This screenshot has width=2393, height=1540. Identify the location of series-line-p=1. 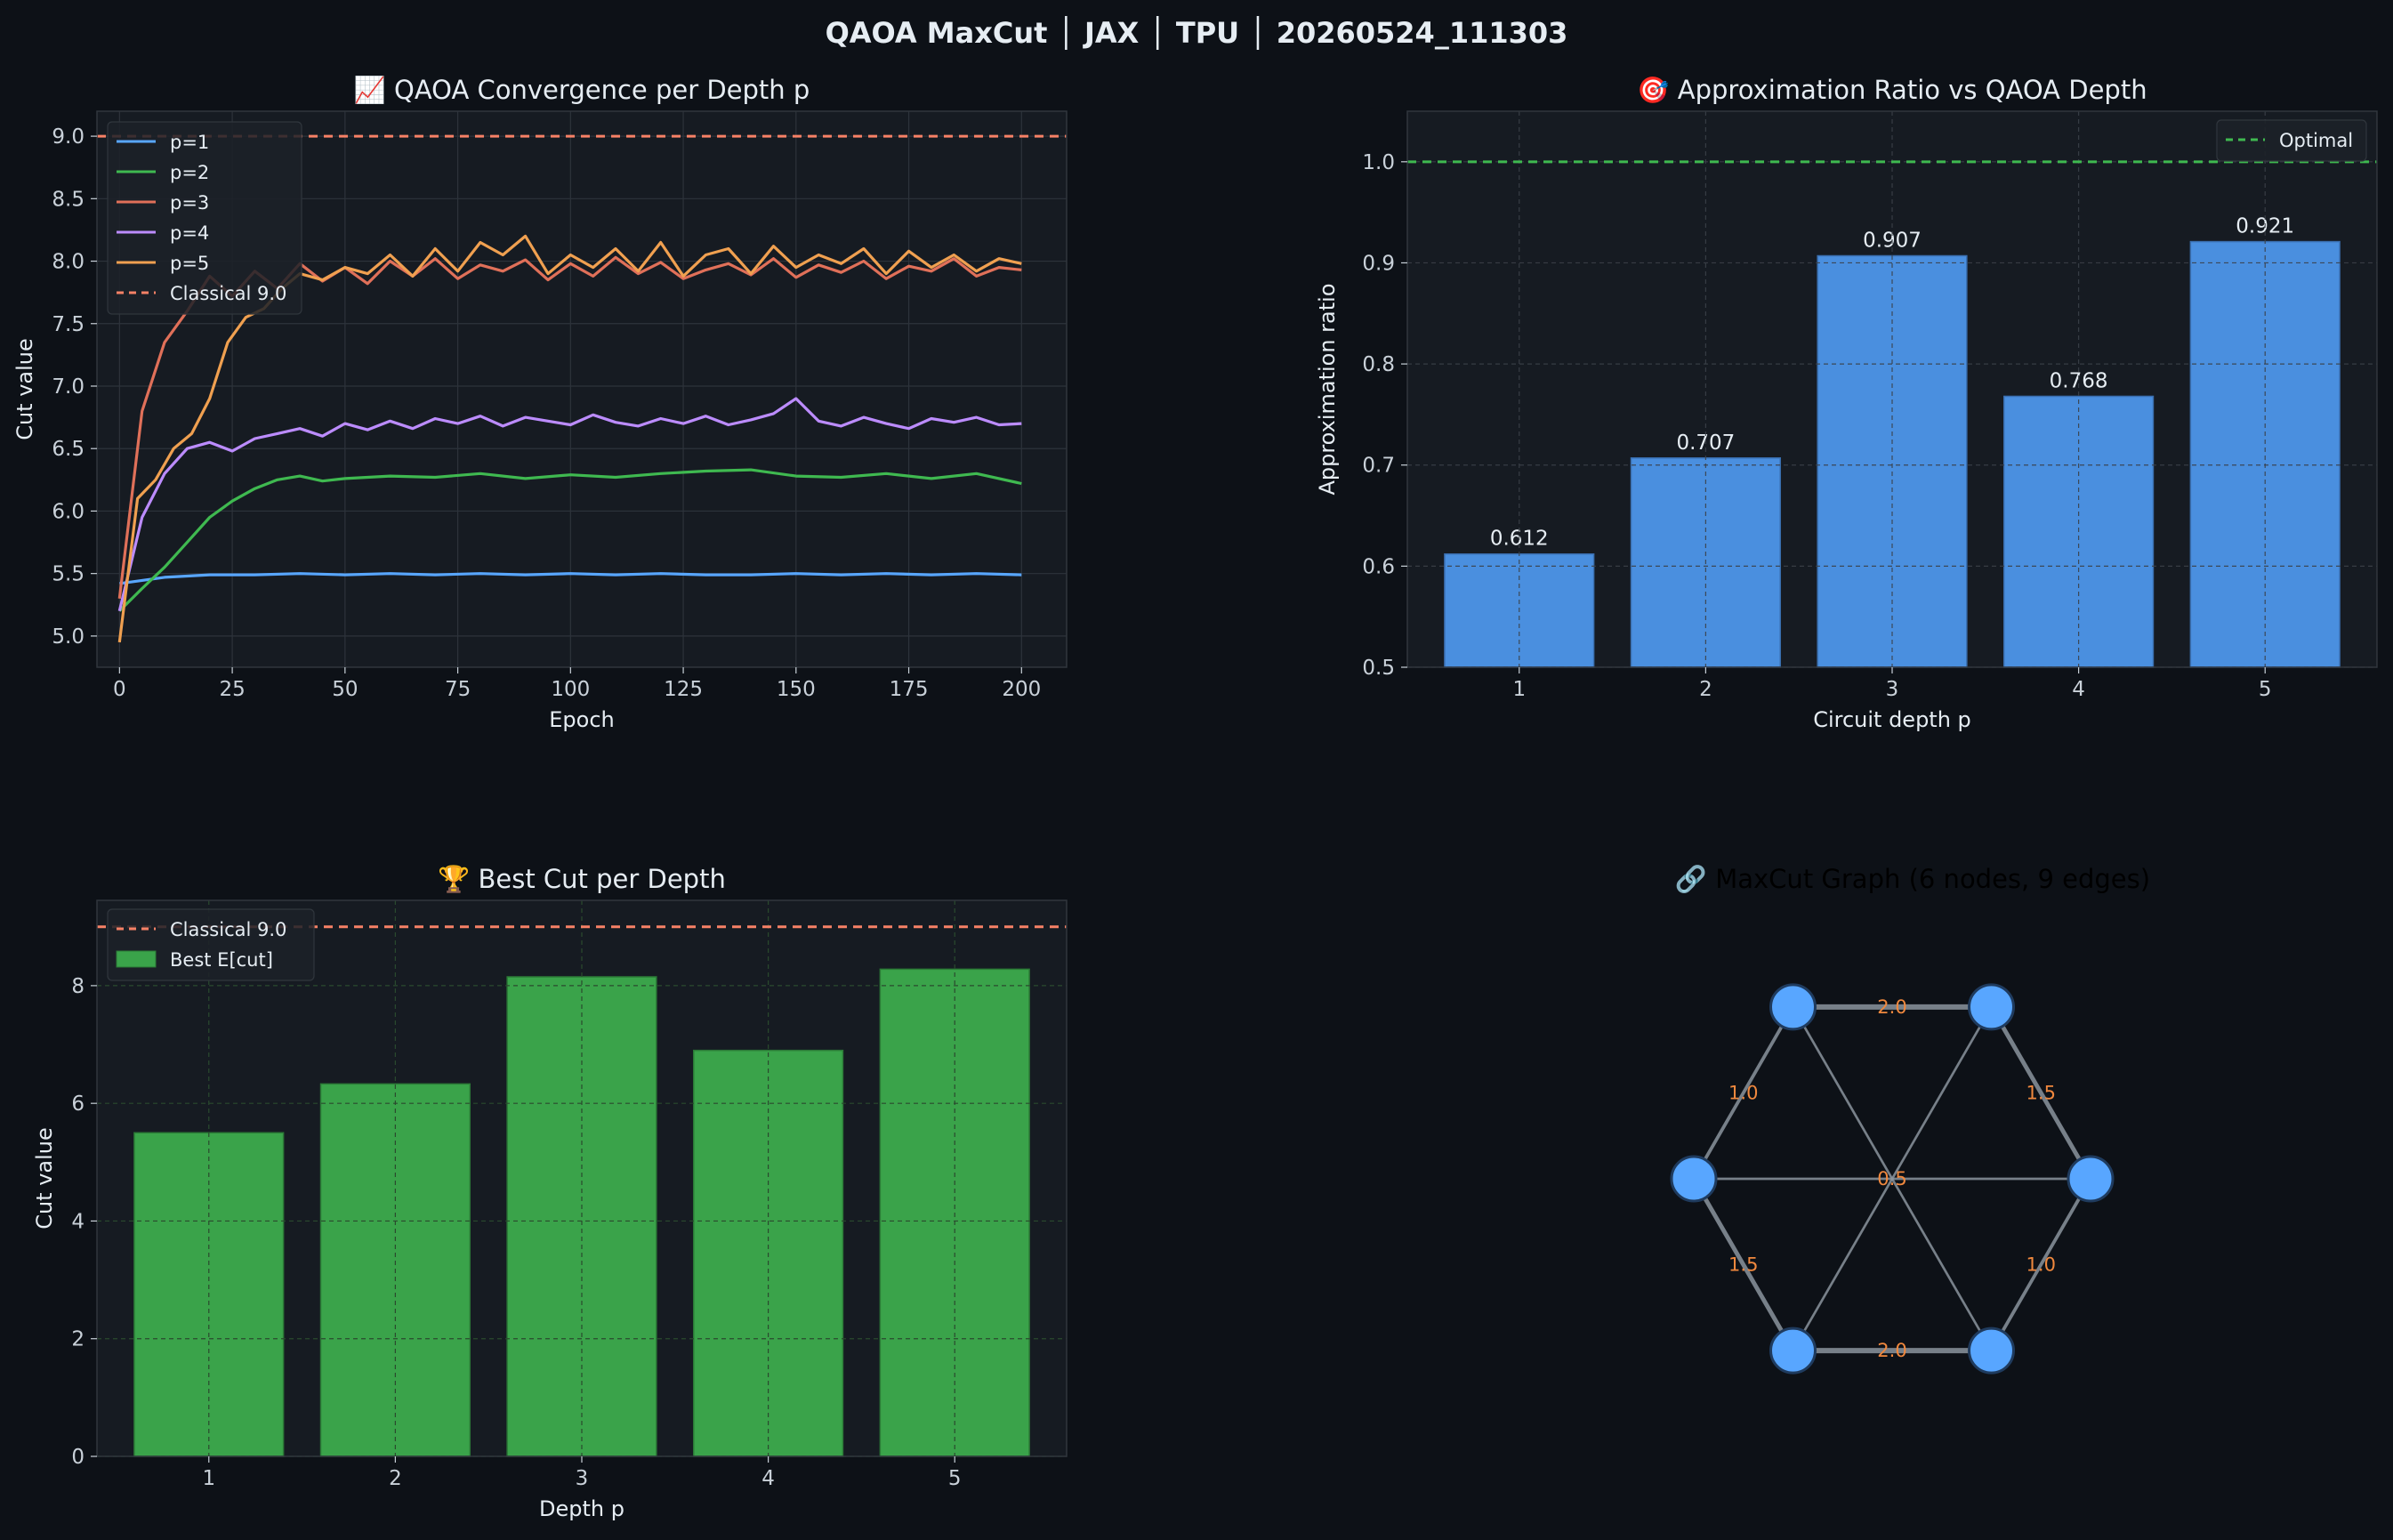
(570, 578).